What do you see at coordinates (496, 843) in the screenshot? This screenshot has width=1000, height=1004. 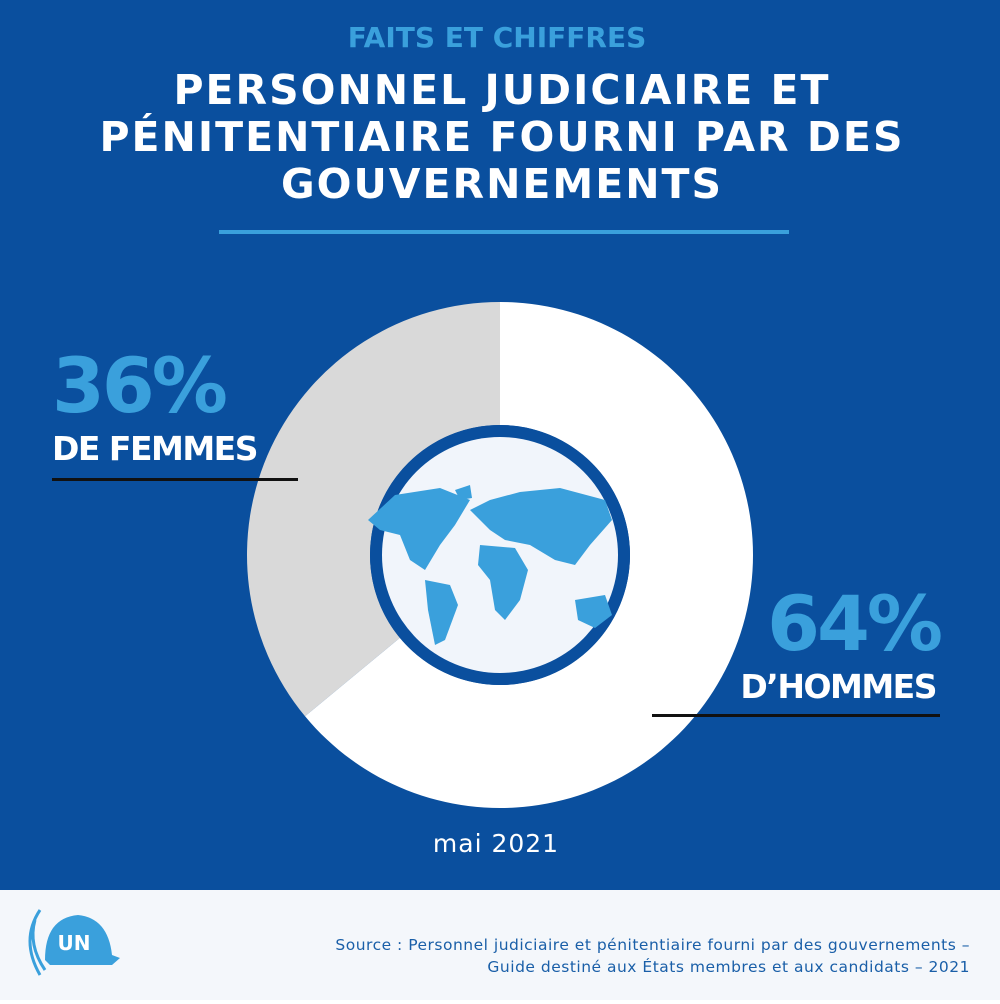 I see `date: mai 2021` at bounding box center [496, 843].